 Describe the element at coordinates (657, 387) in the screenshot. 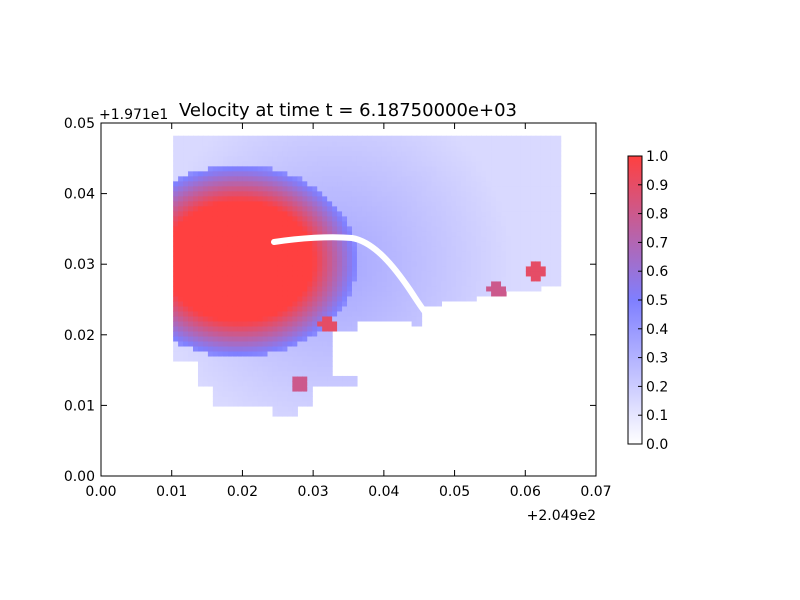

I see `colorbar-tick-label: 0.2` at that location.